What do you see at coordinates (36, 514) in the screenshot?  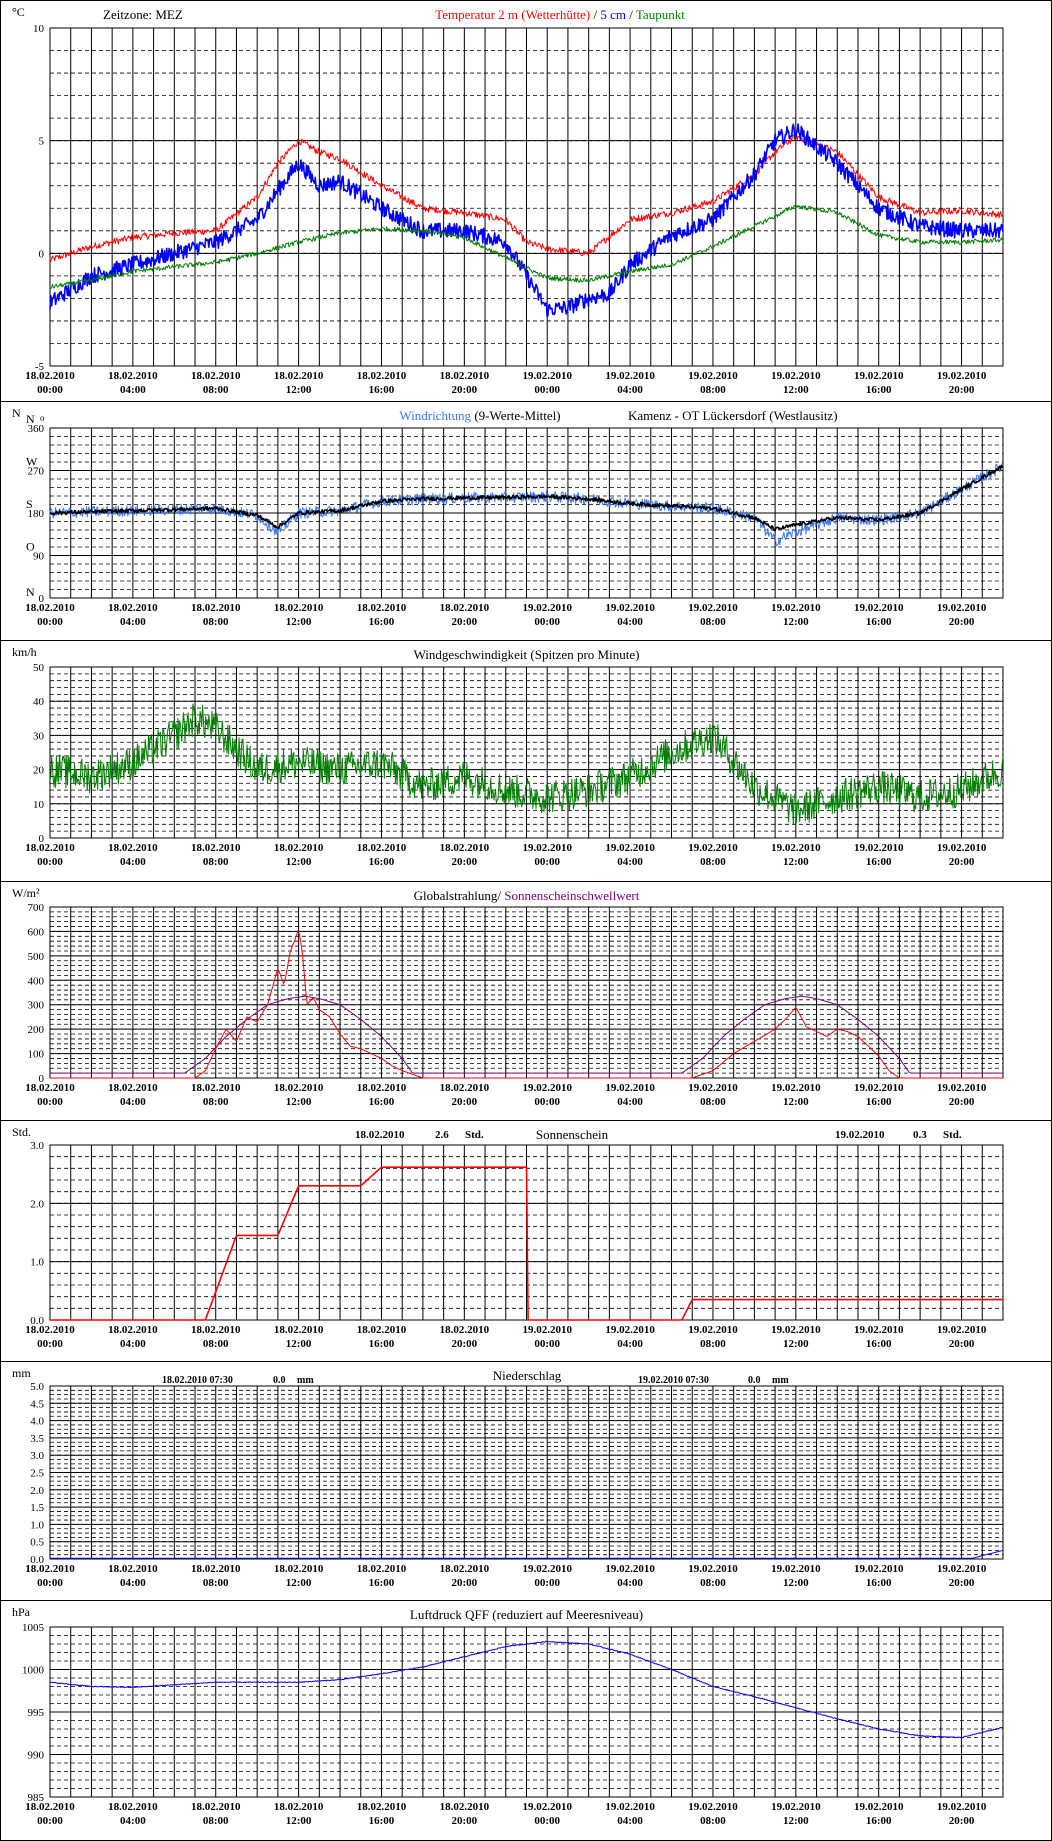 I see `y-tick-label: 180` at bounding box center [36, 514].